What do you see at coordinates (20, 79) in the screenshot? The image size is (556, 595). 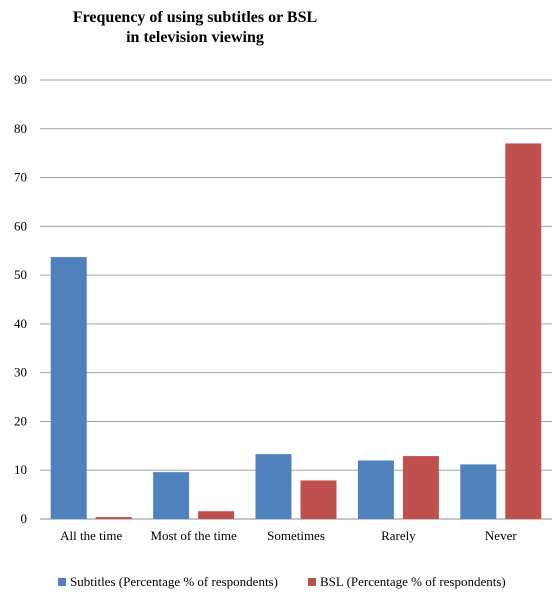 I see `y-tick-label-90: 90` at bounding box center [20, 79].